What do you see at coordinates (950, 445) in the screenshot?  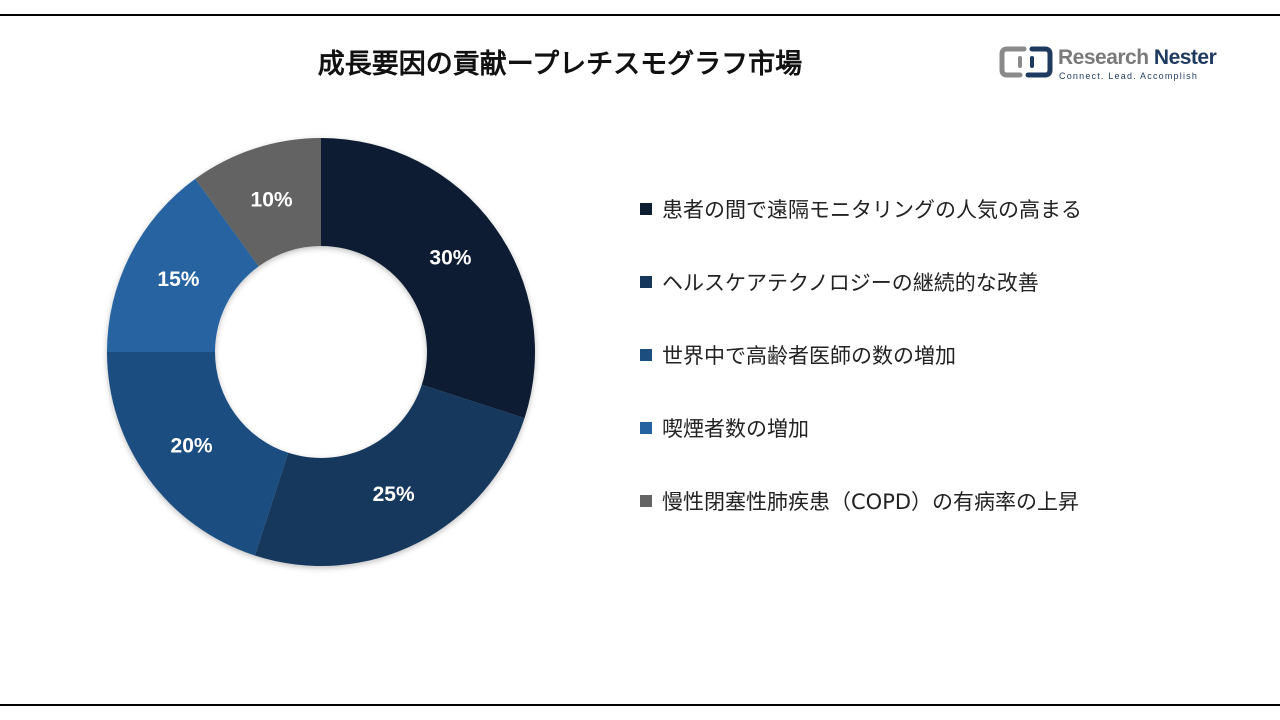 I see `legend-item-4: 喫煙者数の増加` at bounding box center [950, 445].